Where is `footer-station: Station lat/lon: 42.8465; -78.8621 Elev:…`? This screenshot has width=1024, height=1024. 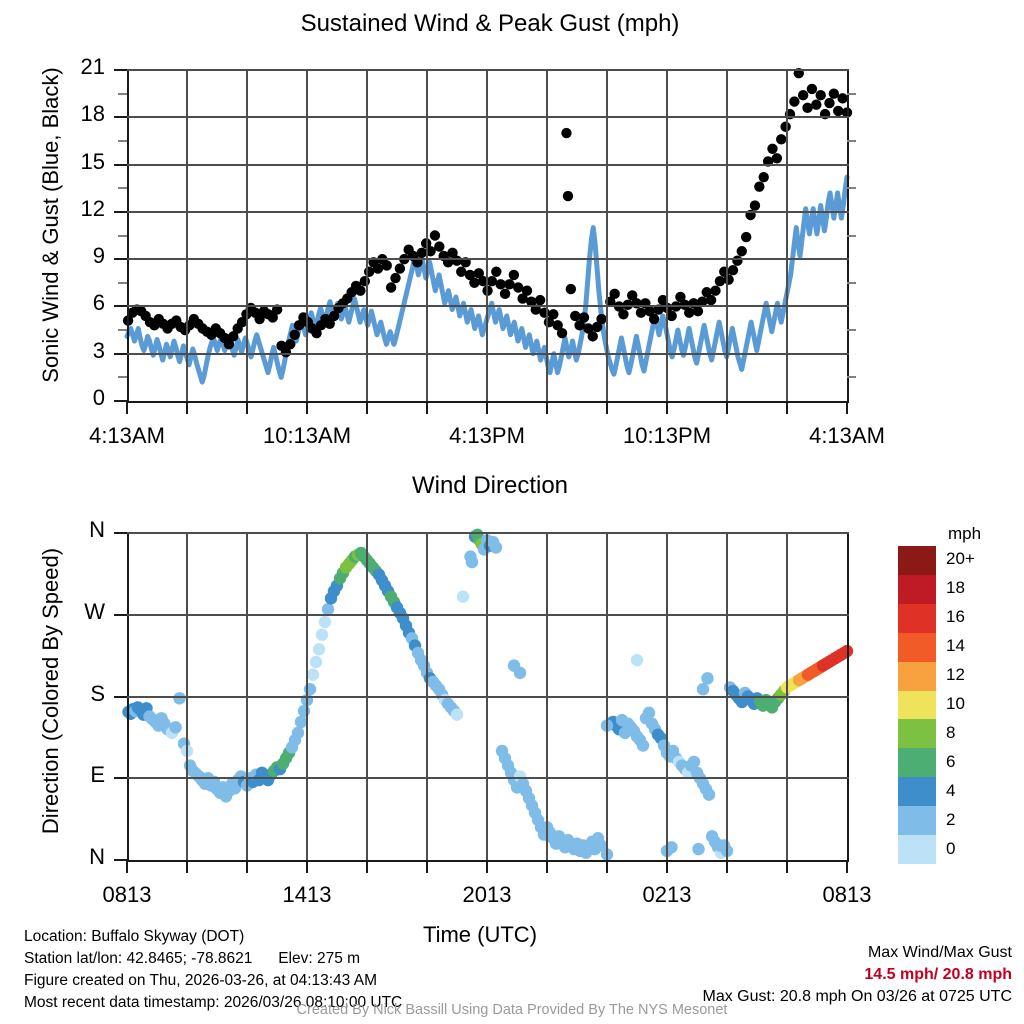
footer-station: Station lat/lon: 42.8465; -78.8621 Elev:… is located at coordinates (192, 958).